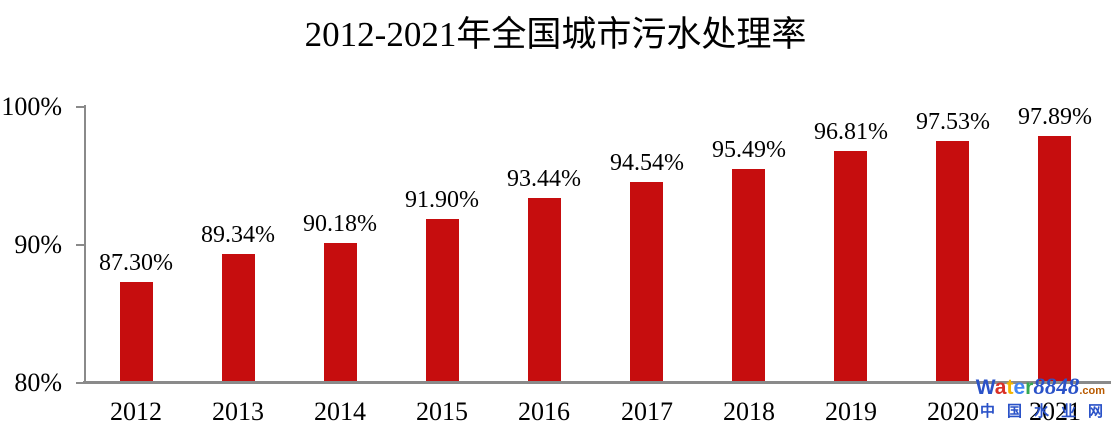 The image size is (1111, 426). I want to click on x-axis-label: 2015, so click(442, 411).